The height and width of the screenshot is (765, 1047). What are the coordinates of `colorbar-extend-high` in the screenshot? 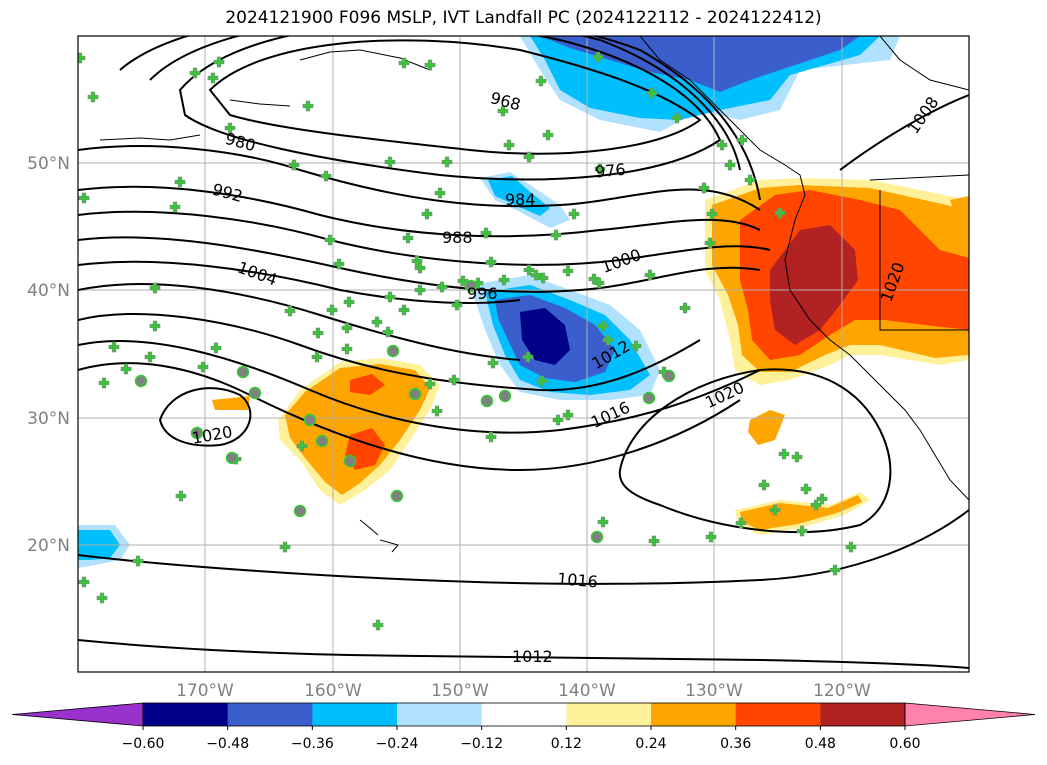 It's located at (970, 714).